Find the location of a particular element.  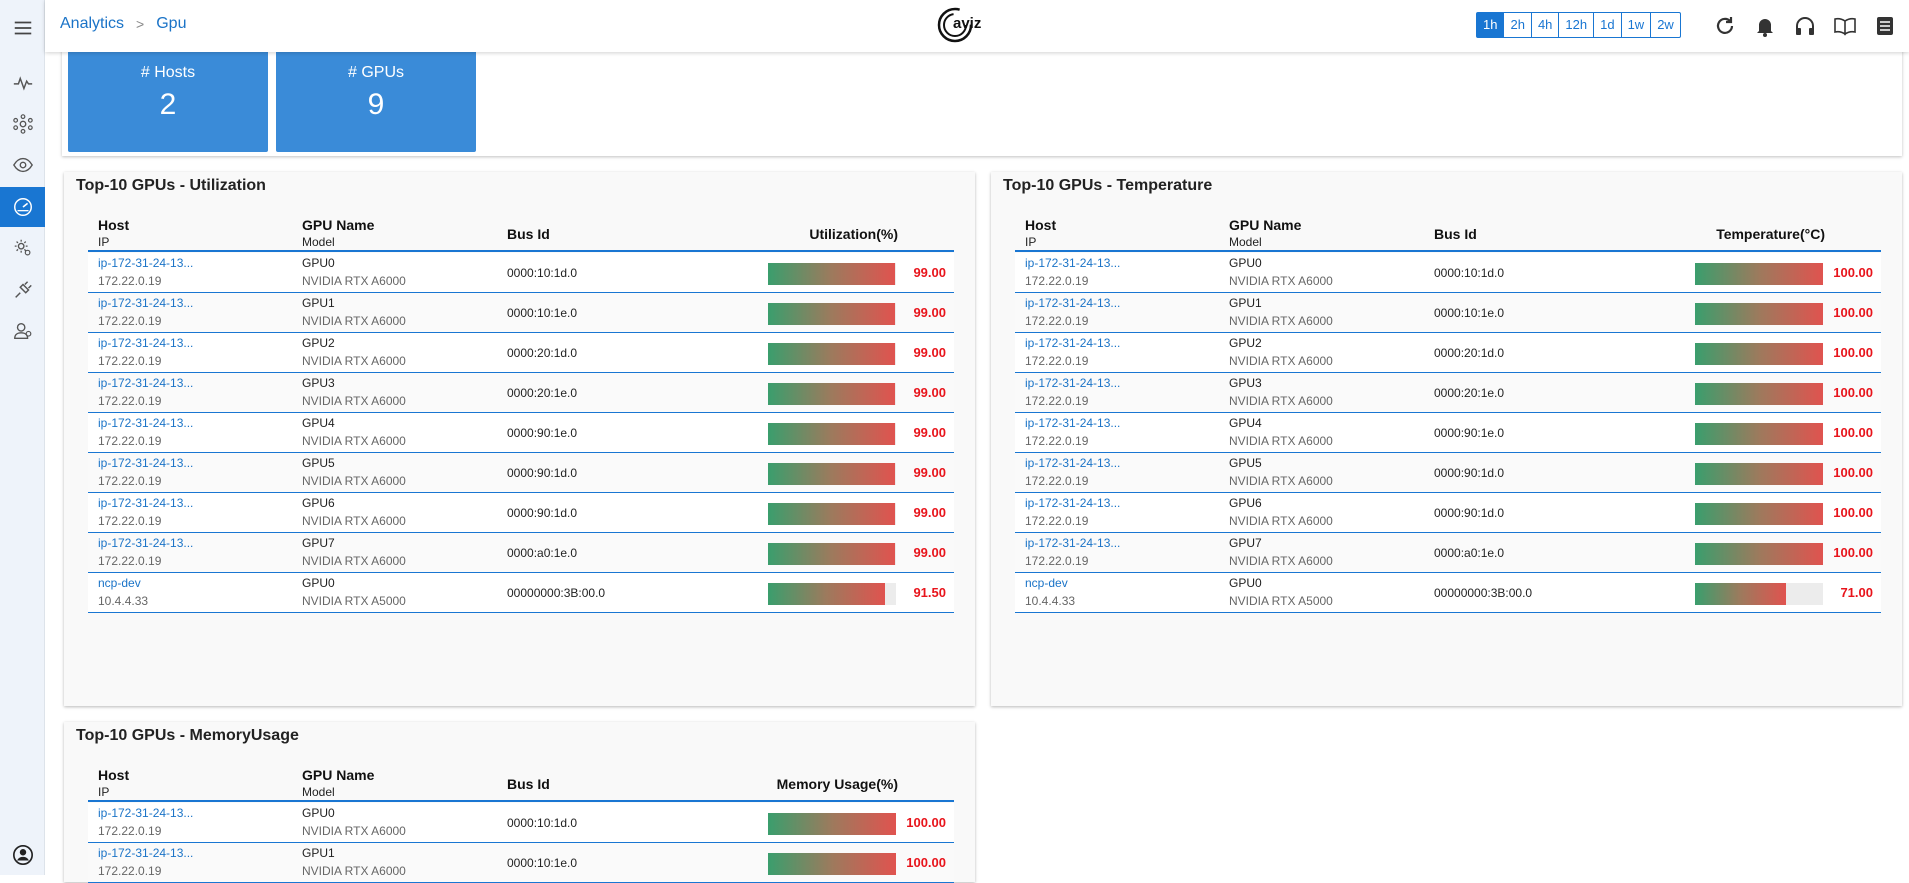

network-icon is located at coordinates (22, 124).